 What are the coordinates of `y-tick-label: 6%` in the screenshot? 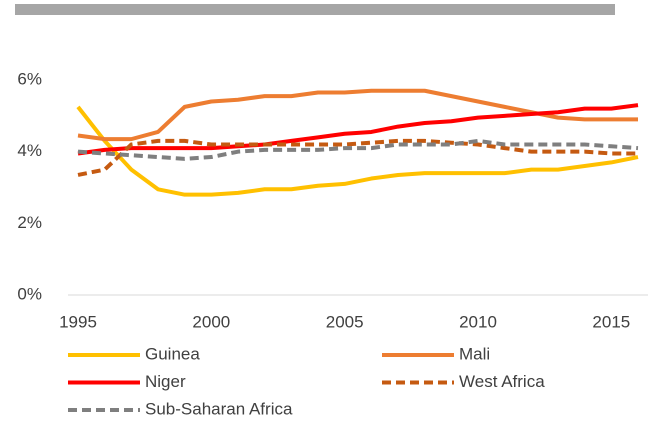 It's located at (29, 78).